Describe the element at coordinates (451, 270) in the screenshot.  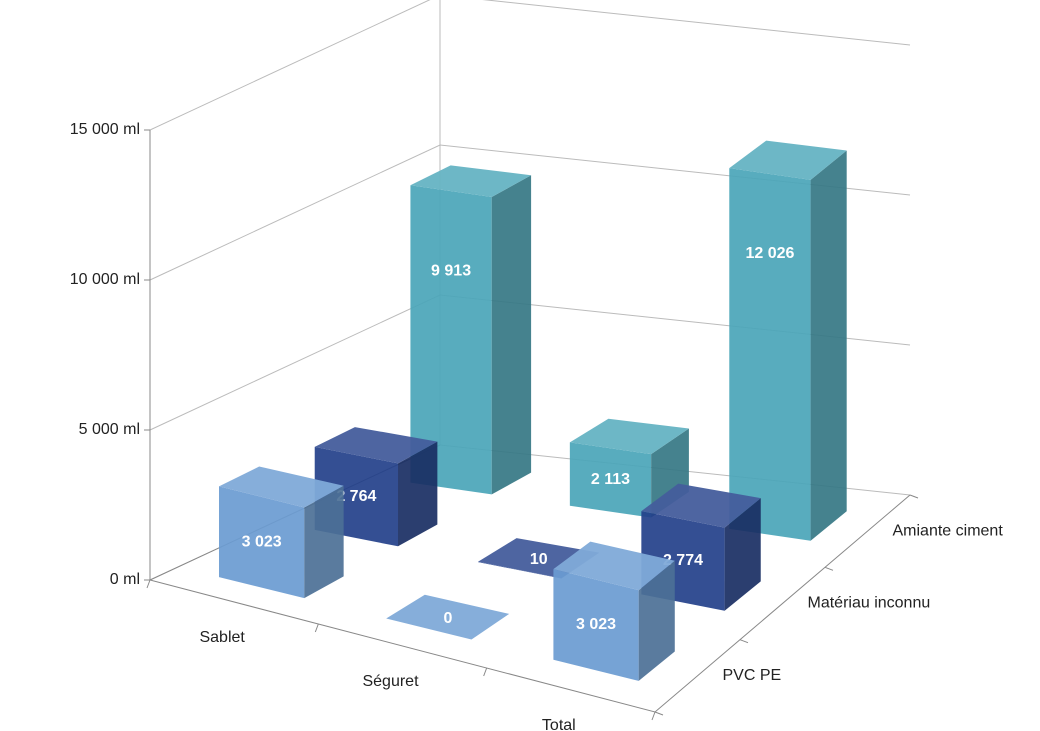
I see `value-label: 9 913` at that location.